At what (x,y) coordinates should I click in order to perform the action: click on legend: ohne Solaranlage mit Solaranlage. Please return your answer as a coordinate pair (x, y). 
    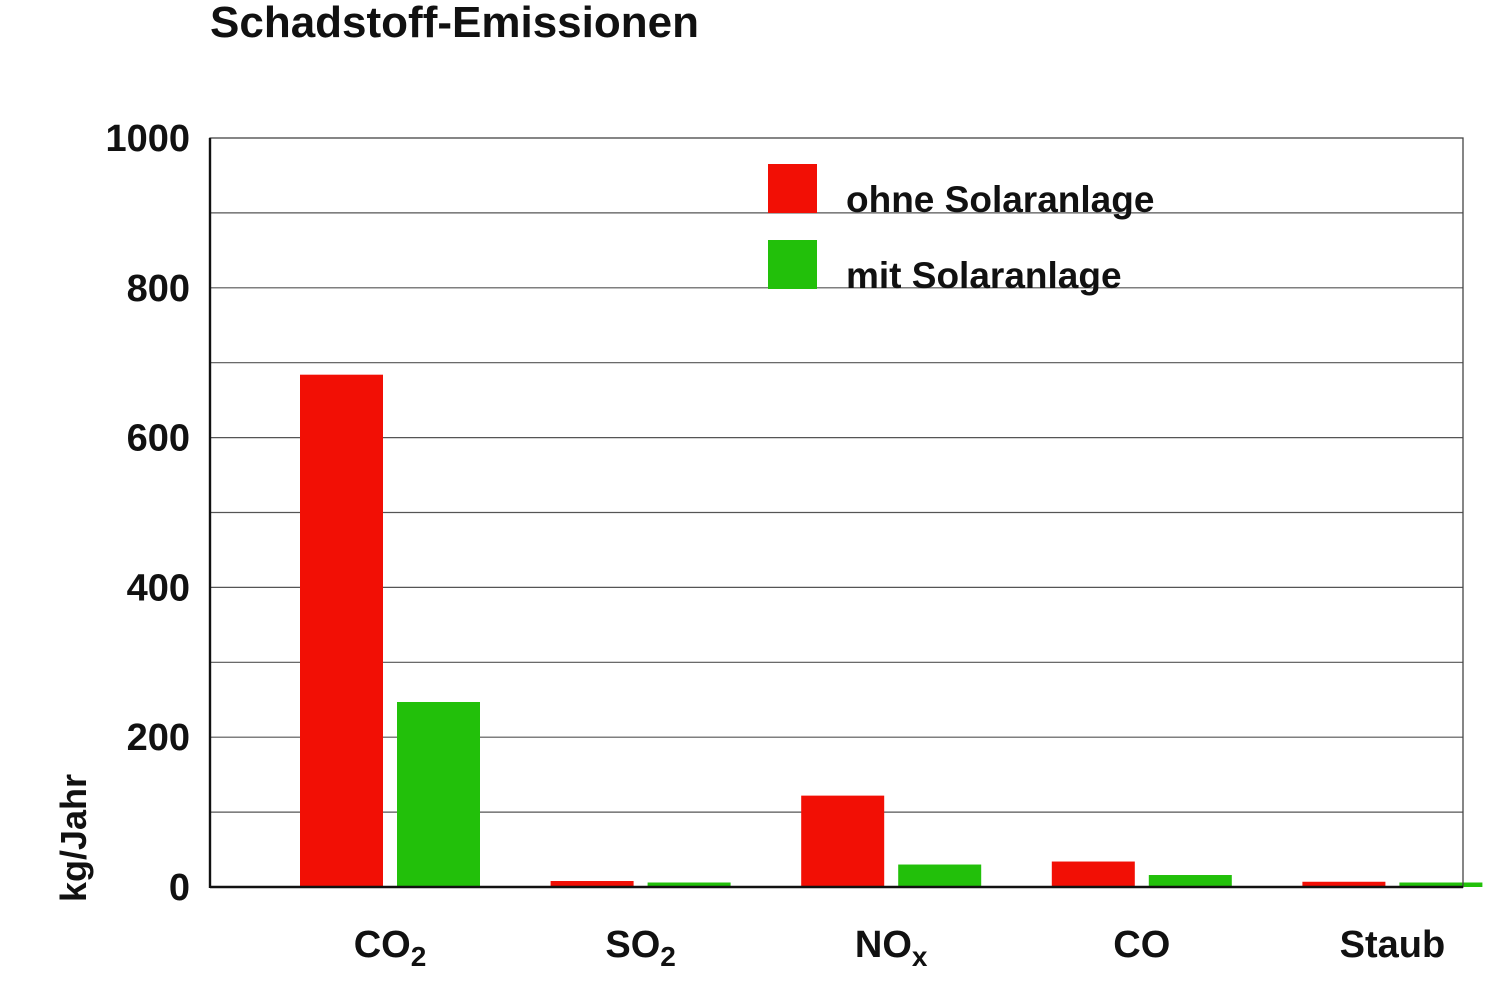
    Looking at the image, I should click on (961, 230).